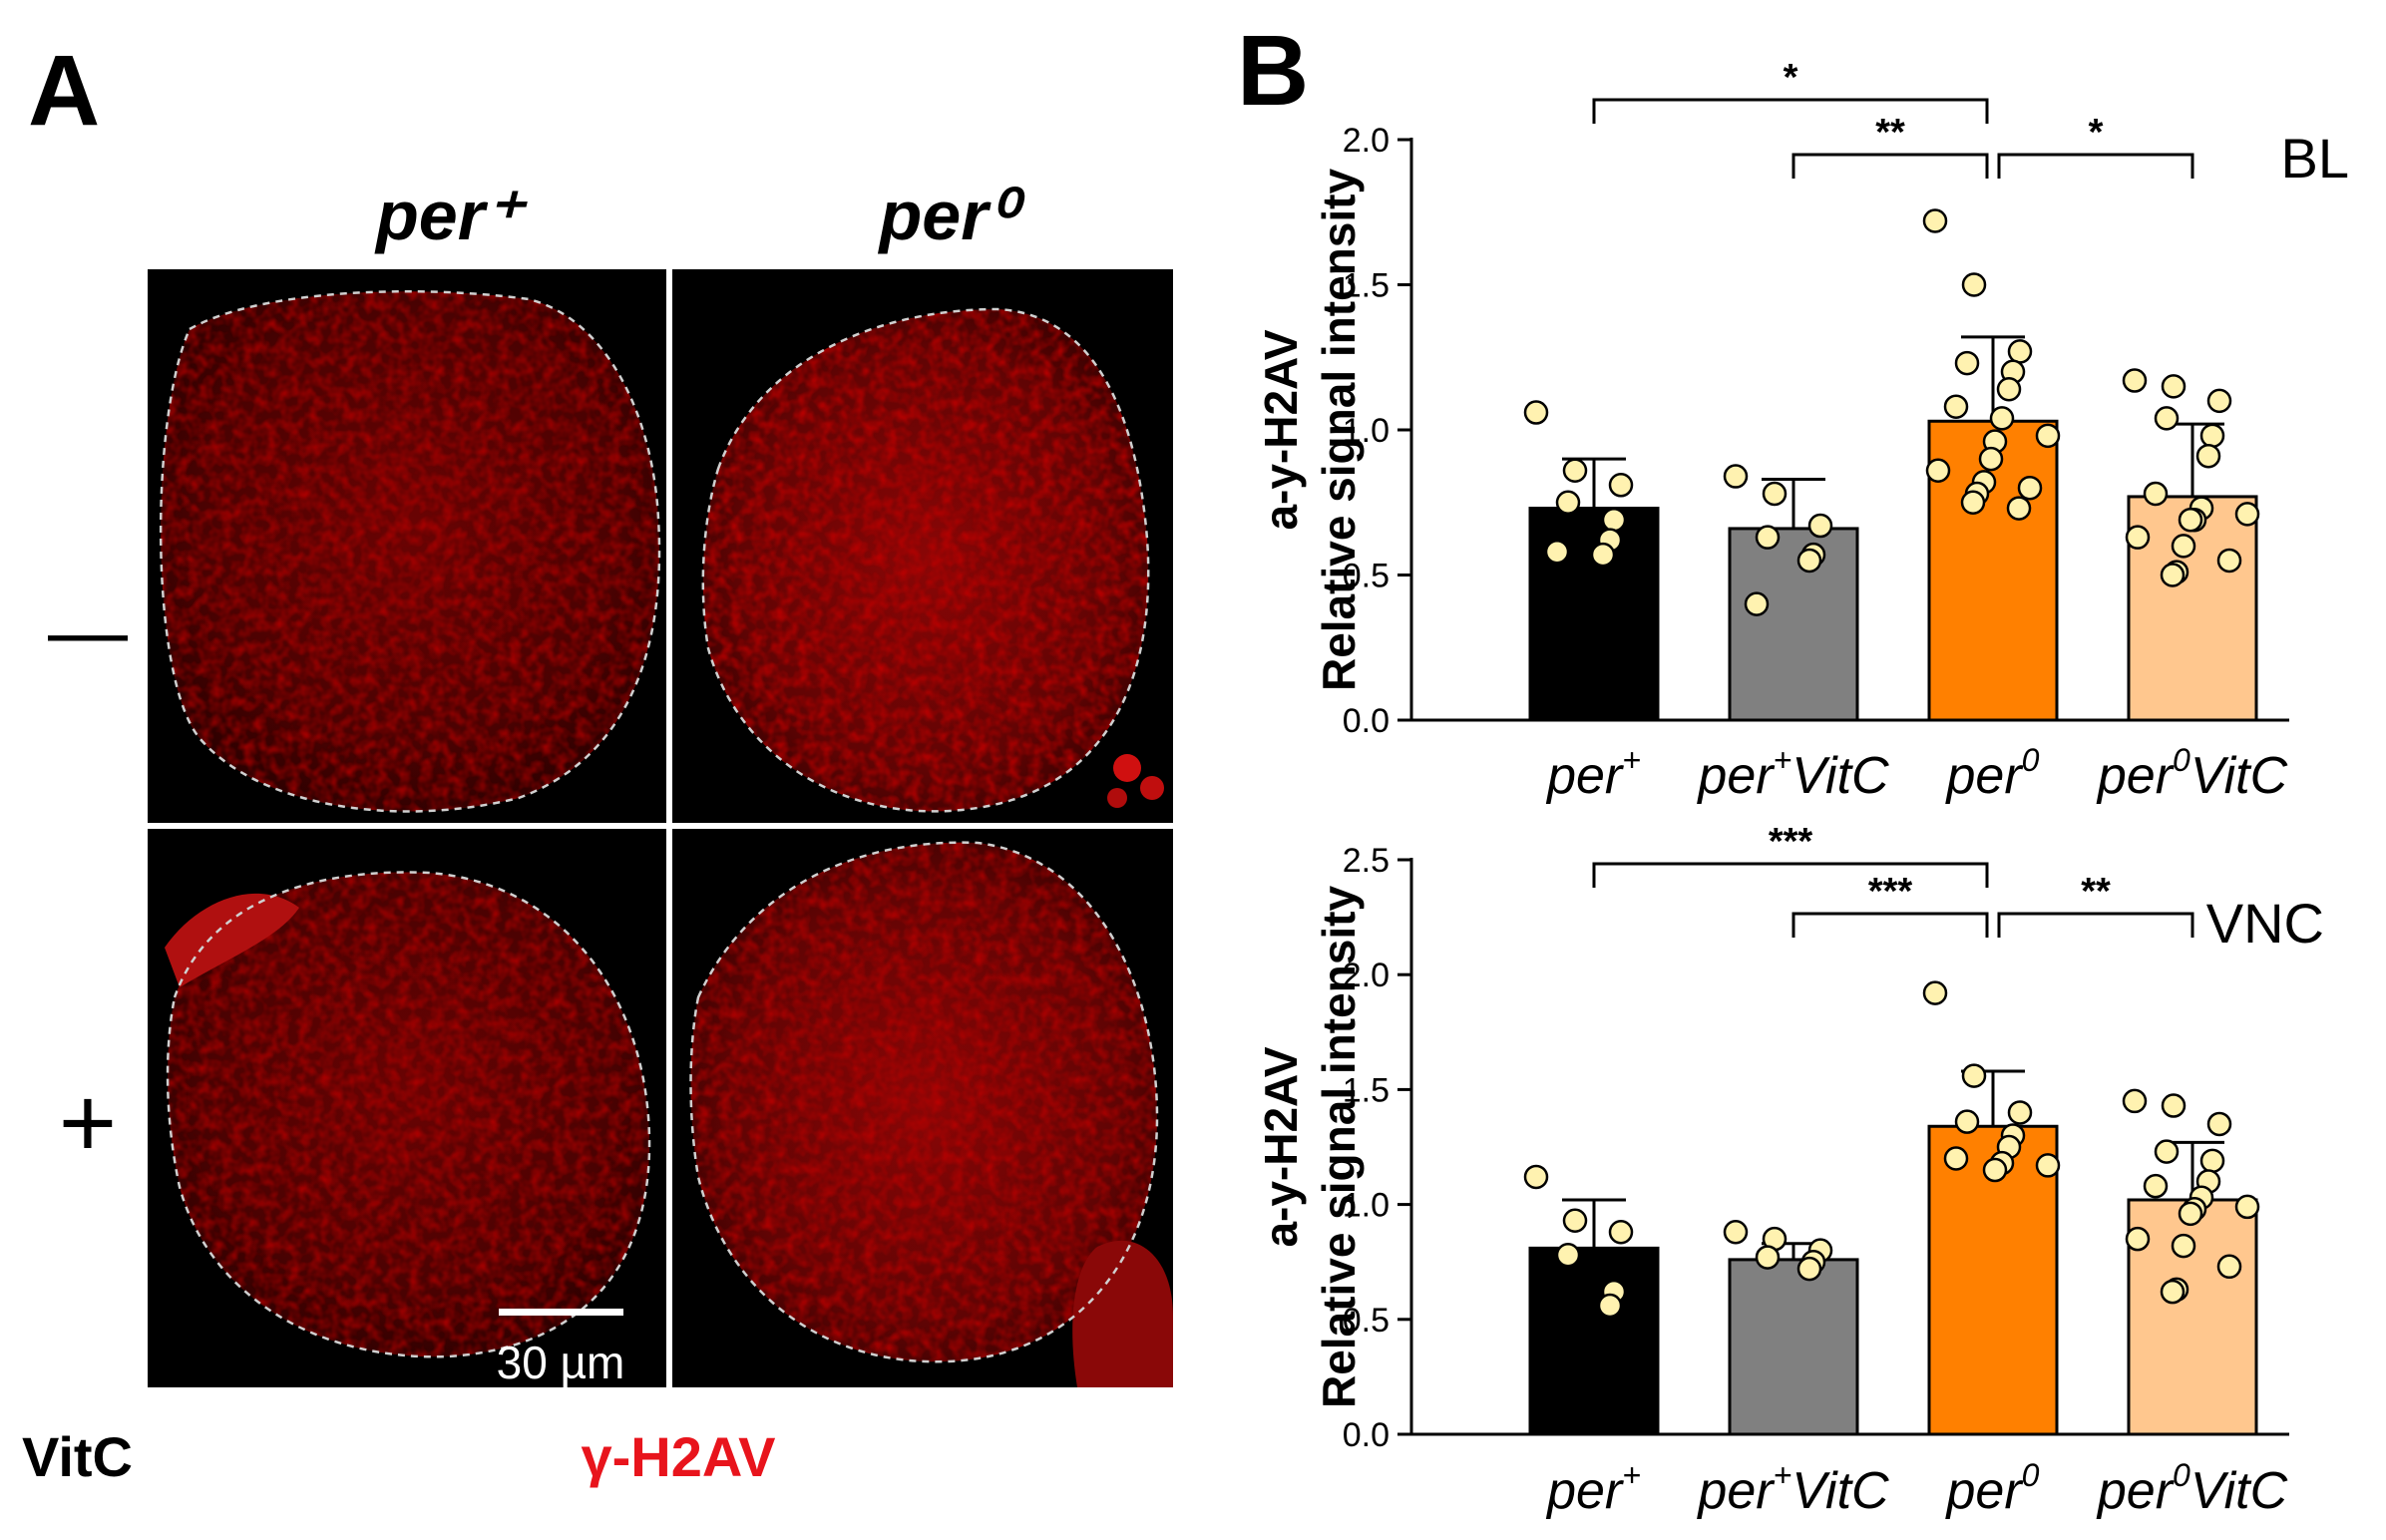 The height and width of the screenshot is (1540, 2386). I want to click on significance-label: *, so click(2096, 133).